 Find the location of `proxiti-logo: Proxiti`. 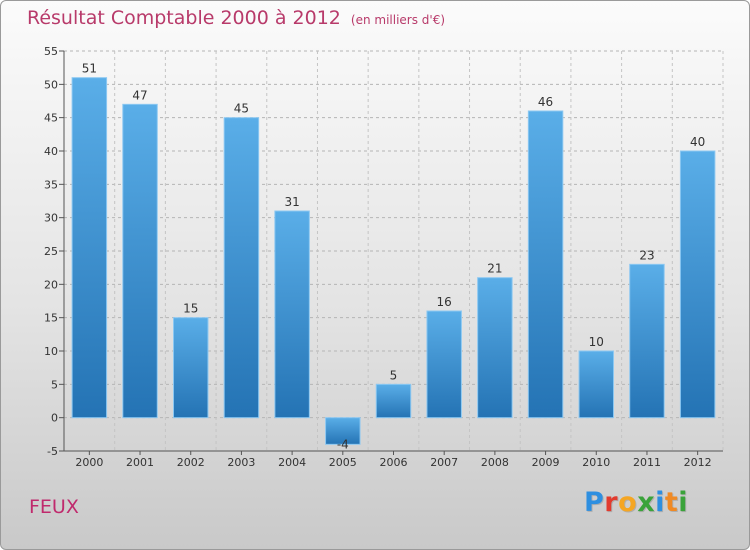

proxiti-logo: Proxiti is located at coordinates (636, 502).